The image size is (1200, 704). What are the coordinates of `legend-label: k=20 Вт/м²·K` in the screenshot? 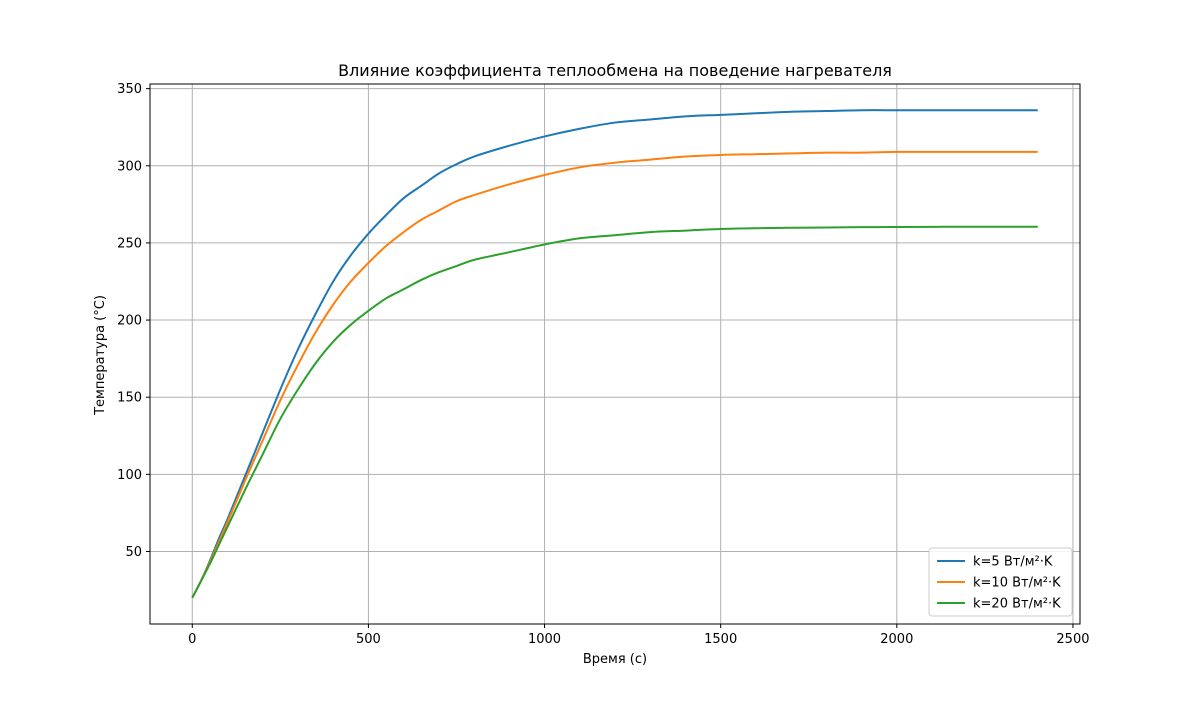 It's located at (1017, 604).